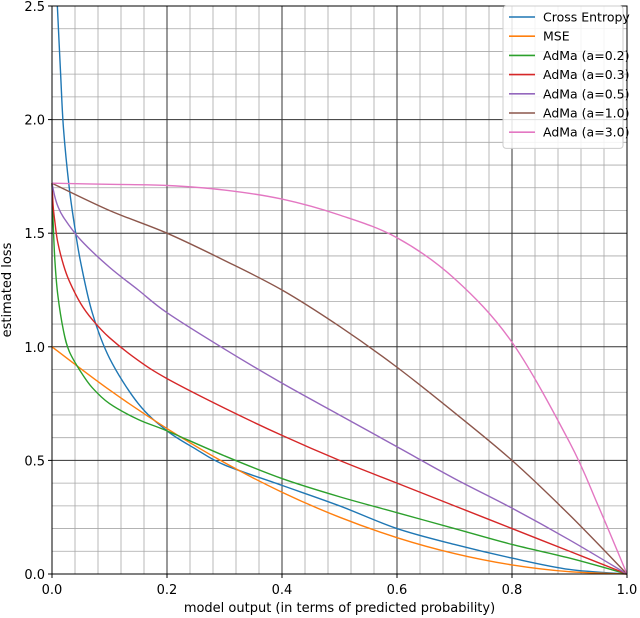 The image size is (640, 618). What do you see at coordinates (34, 234) in the screenshot?
I see `y-tick-label: 1.5` at bounding box center [34, 234].